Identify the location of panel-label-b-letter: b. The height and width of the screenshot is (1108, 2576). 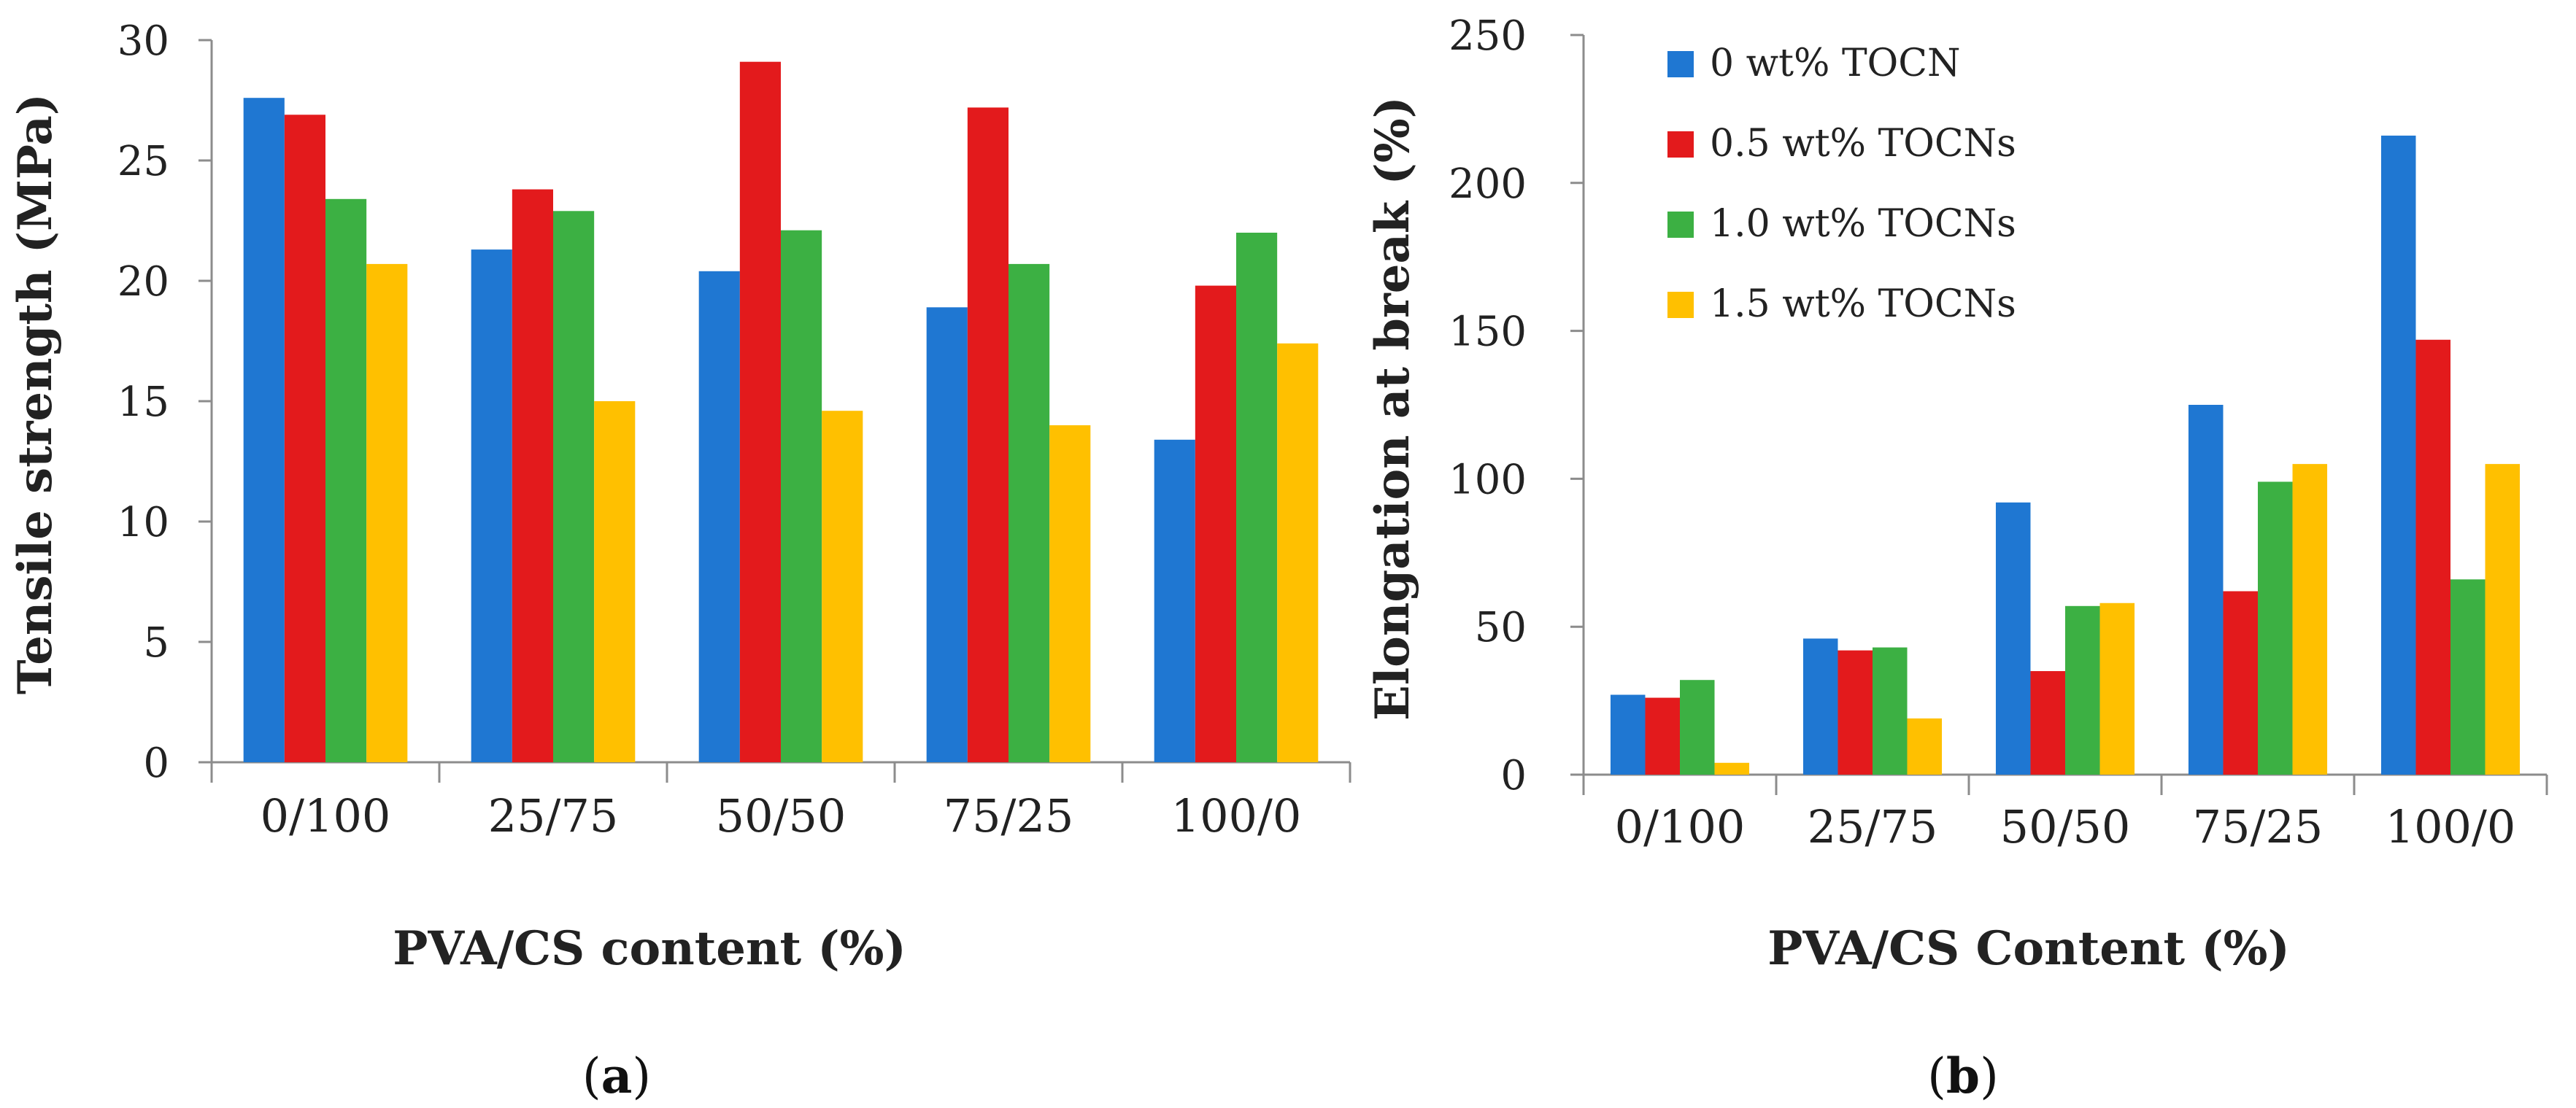
(1963, 1075).